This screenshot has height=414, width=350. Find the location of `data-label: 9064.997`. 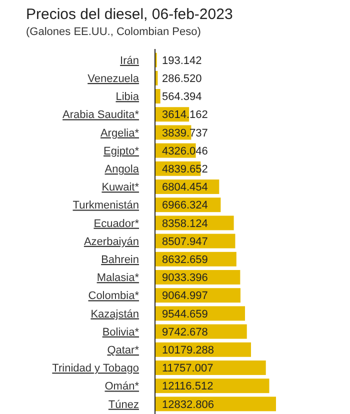

data-label: 9064.997 is located at coordinates (185, 296).